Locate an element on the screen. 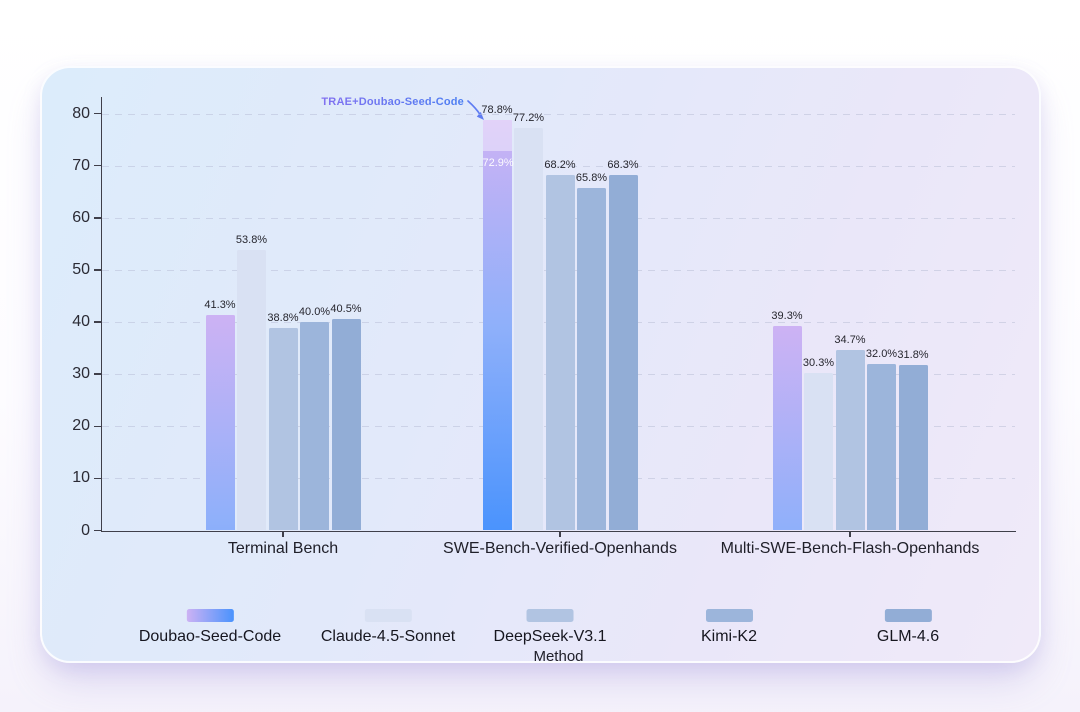  bar-value-label: 34.7% is located at coordinates (850, 339).